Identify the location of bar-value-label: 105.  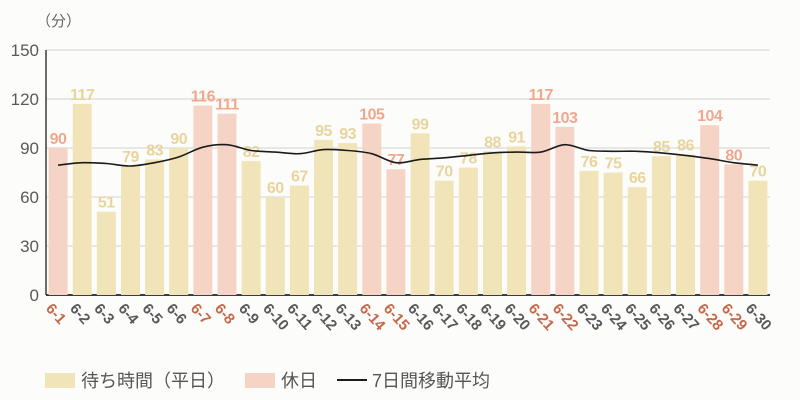
(372, 115).